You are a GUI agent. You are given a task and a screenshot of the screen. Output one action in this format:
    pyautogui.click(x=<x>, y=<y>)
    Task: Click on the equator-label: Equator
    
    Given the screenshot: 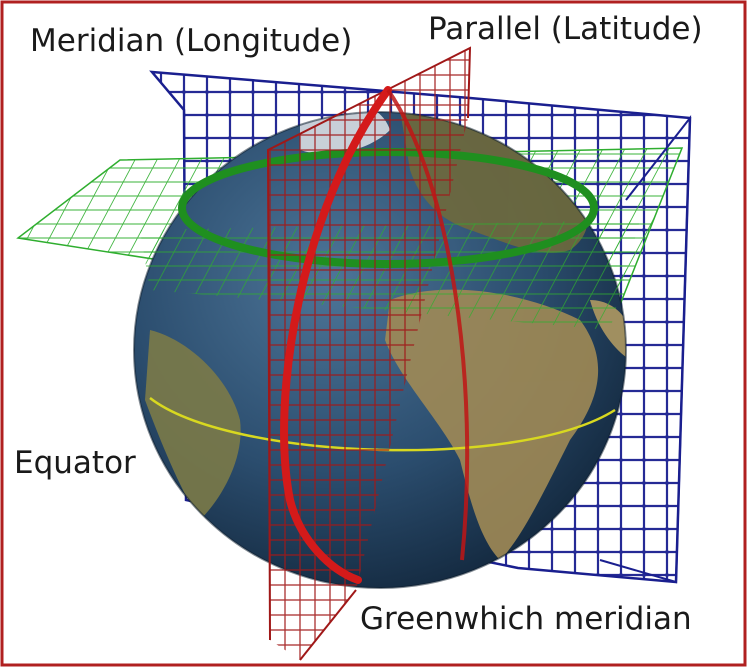 What is the action you would take?
    pyautogui.click(x=75, y=463)
    